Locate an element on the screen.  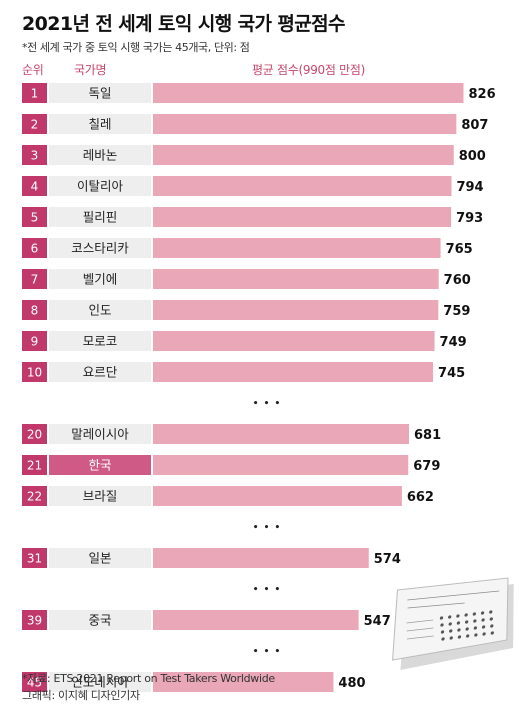
country-label: 벨기에 is located at coordinates (100, 279).